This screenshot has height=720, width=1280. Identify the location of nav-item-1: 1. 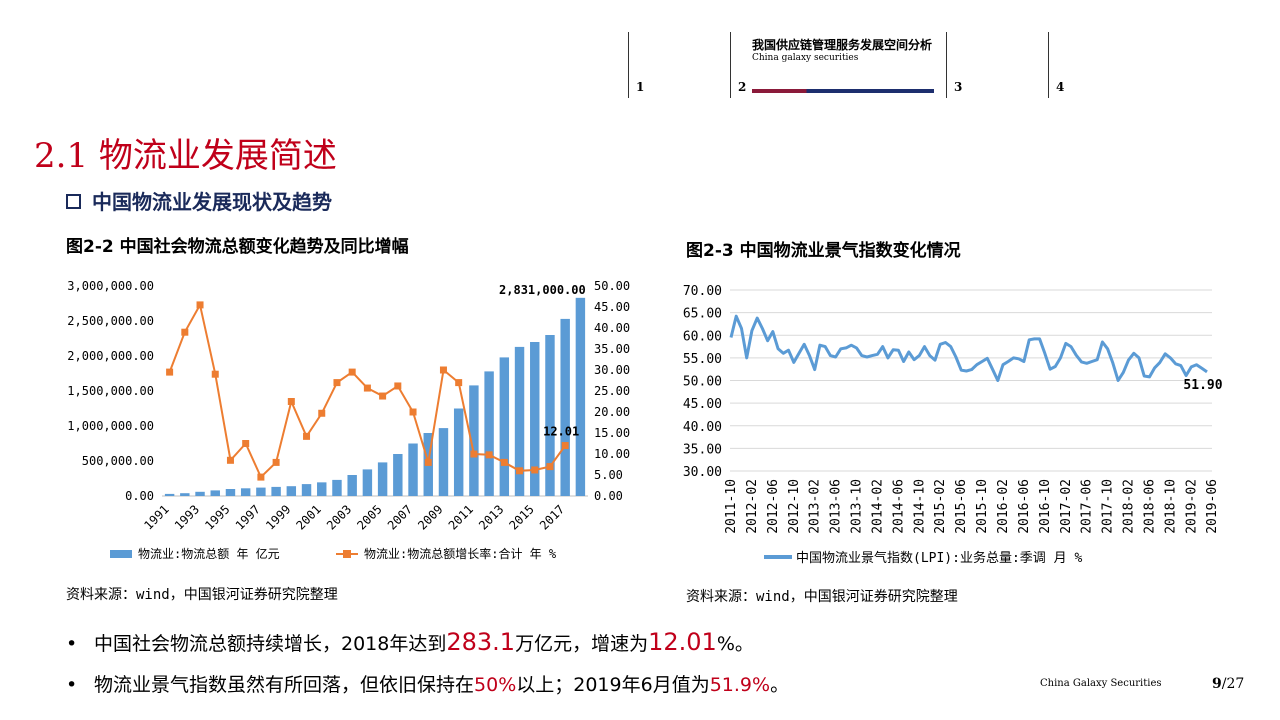
(640, 87).